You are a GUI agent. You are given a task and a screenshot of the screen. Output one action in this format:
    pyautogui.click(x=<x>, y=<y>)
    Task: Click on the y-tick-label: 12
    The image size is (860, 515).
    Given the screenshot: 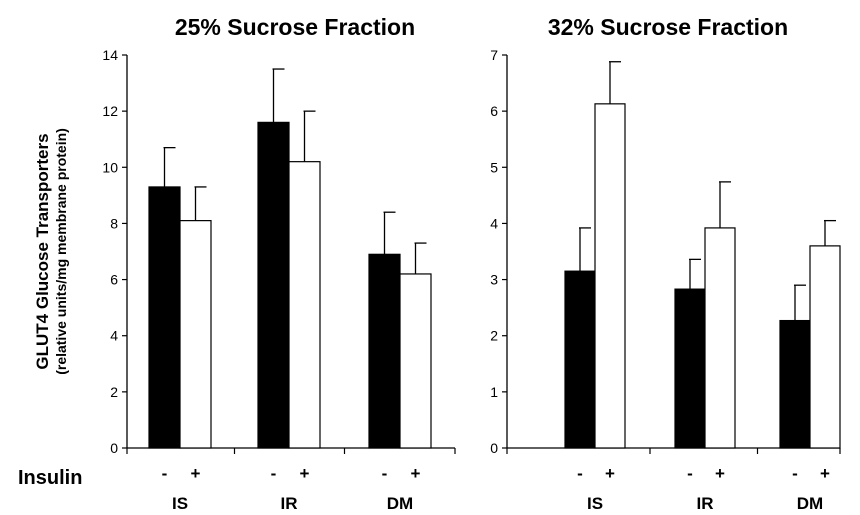 What is the action you would take?
    pyautogui.click(x=110, y=111)
    